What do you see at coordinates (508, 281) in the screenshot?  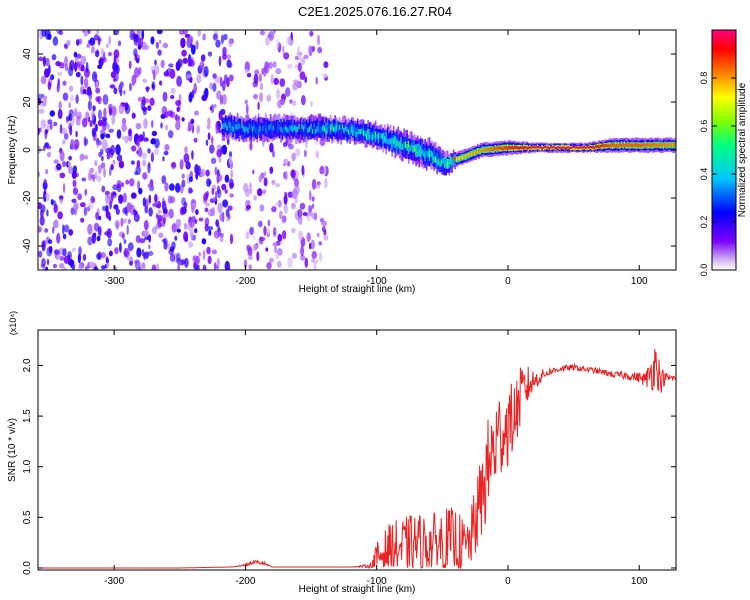 I see `x-tick-label: 0` at bounding box center [508, 281].